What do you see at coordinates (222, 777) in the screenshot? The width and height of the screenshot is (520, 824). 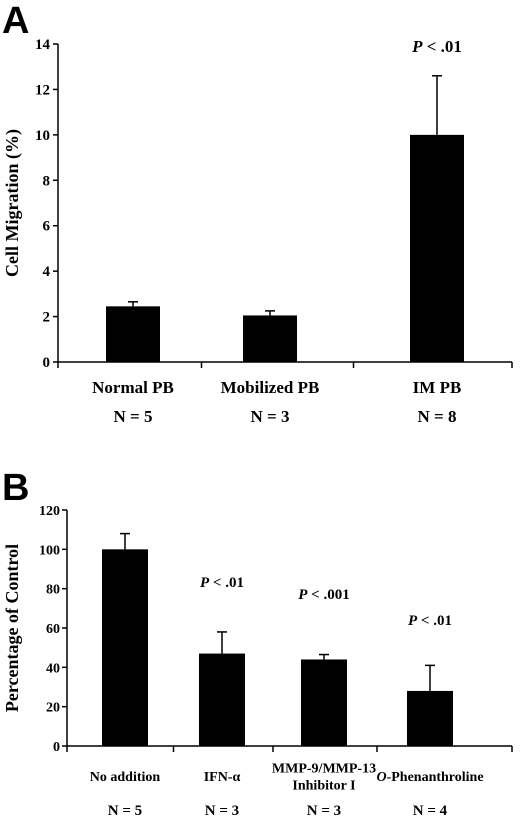 I see `x-category-label: IFN-α` at bounding box center [222, 777].